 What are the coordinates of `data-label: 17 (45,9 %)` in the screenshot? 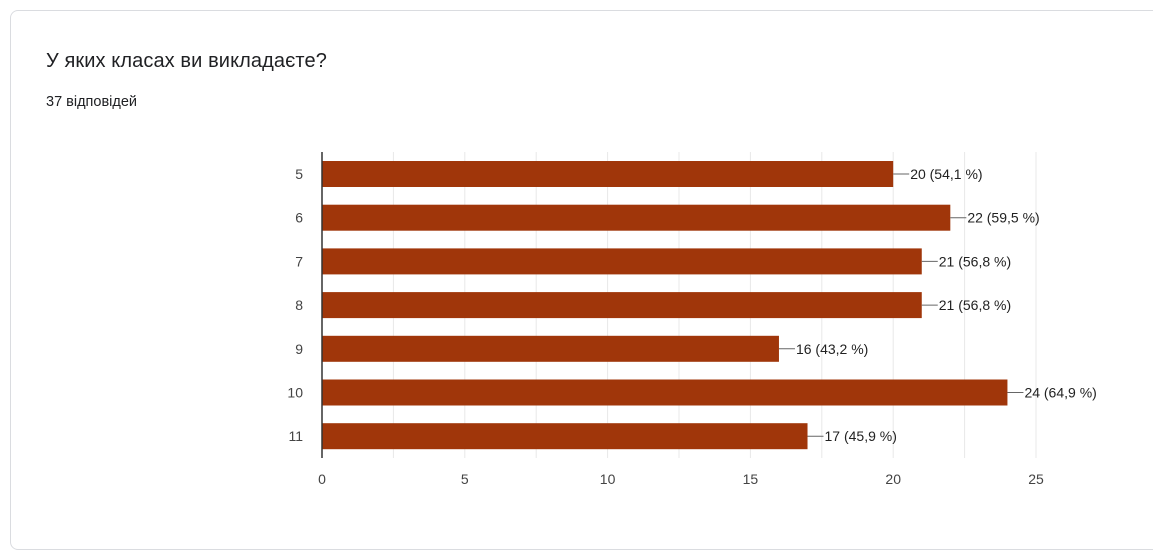 It's located at (861, 436).